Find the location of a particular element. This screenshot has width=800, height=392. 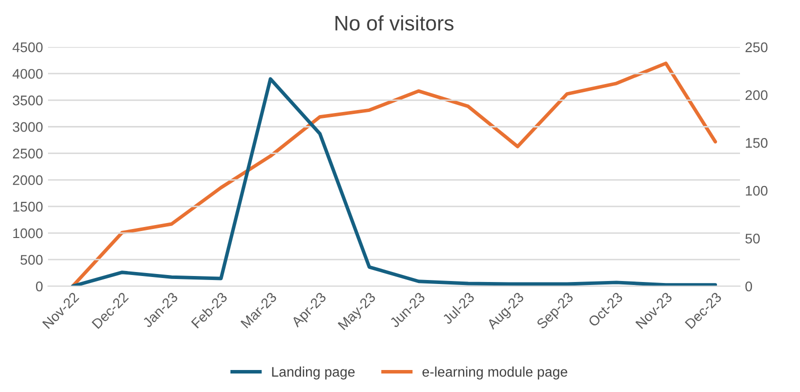

y-tick-label: 1000 is located at coordinates (28, 233).